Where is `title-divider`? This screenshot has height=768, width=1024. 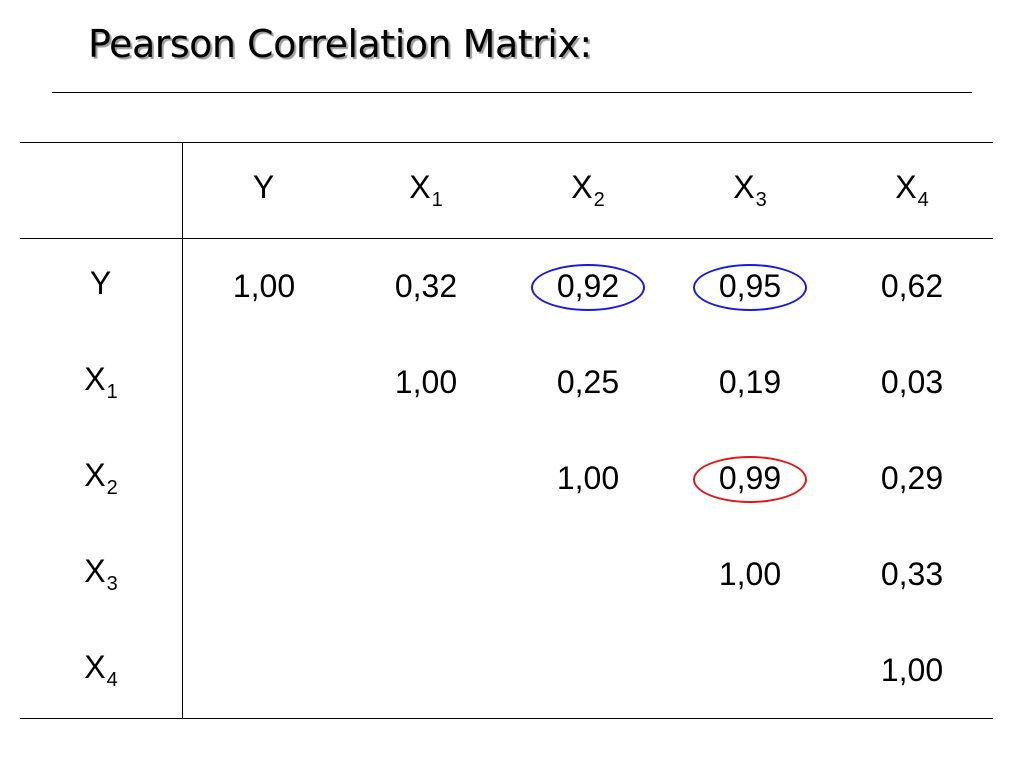
title-divider is located at coordinates (512, 92).